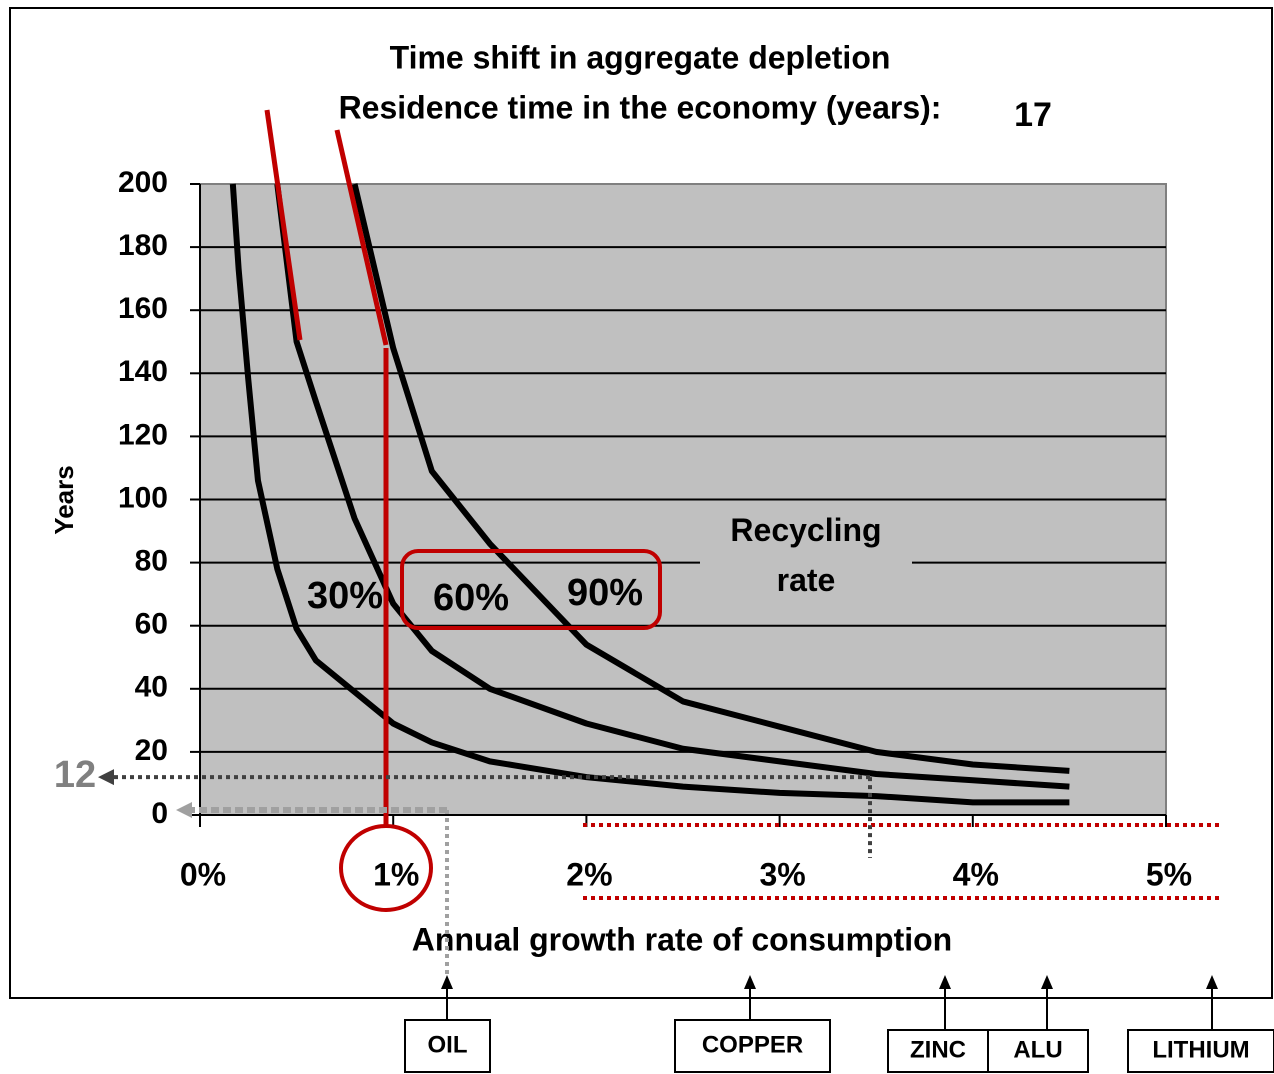 This screenshot has height=1074, width=1274. I want to click on legend-bg, so click(806, 560).